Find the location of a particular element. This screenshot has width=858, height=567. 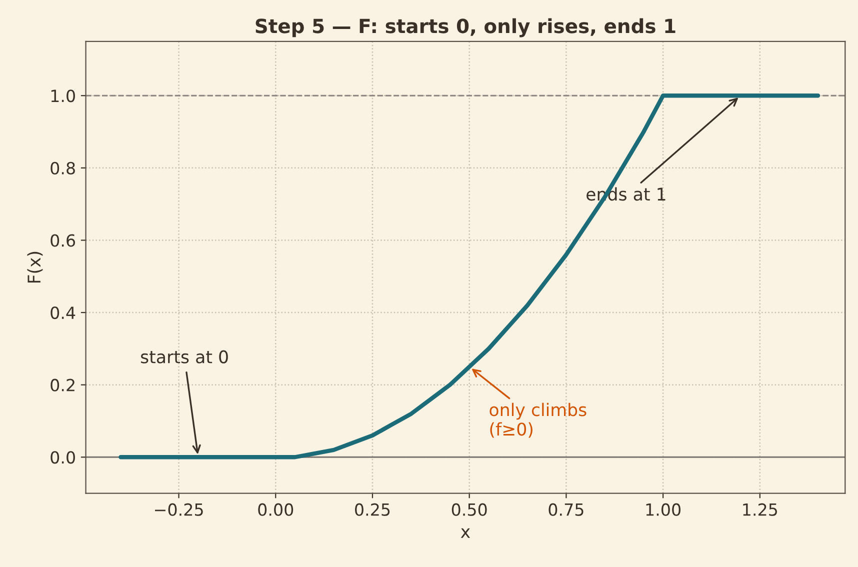

y-tick-label: 0.2 is located at coordinates (62, 385).